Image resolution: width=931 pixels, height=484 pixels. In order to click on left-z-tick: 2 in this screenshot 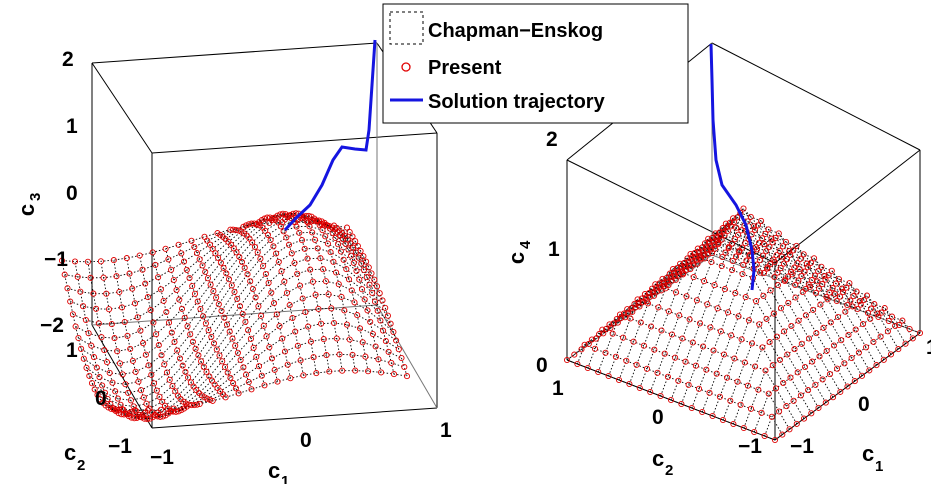, I will do `click(68, 59)`.